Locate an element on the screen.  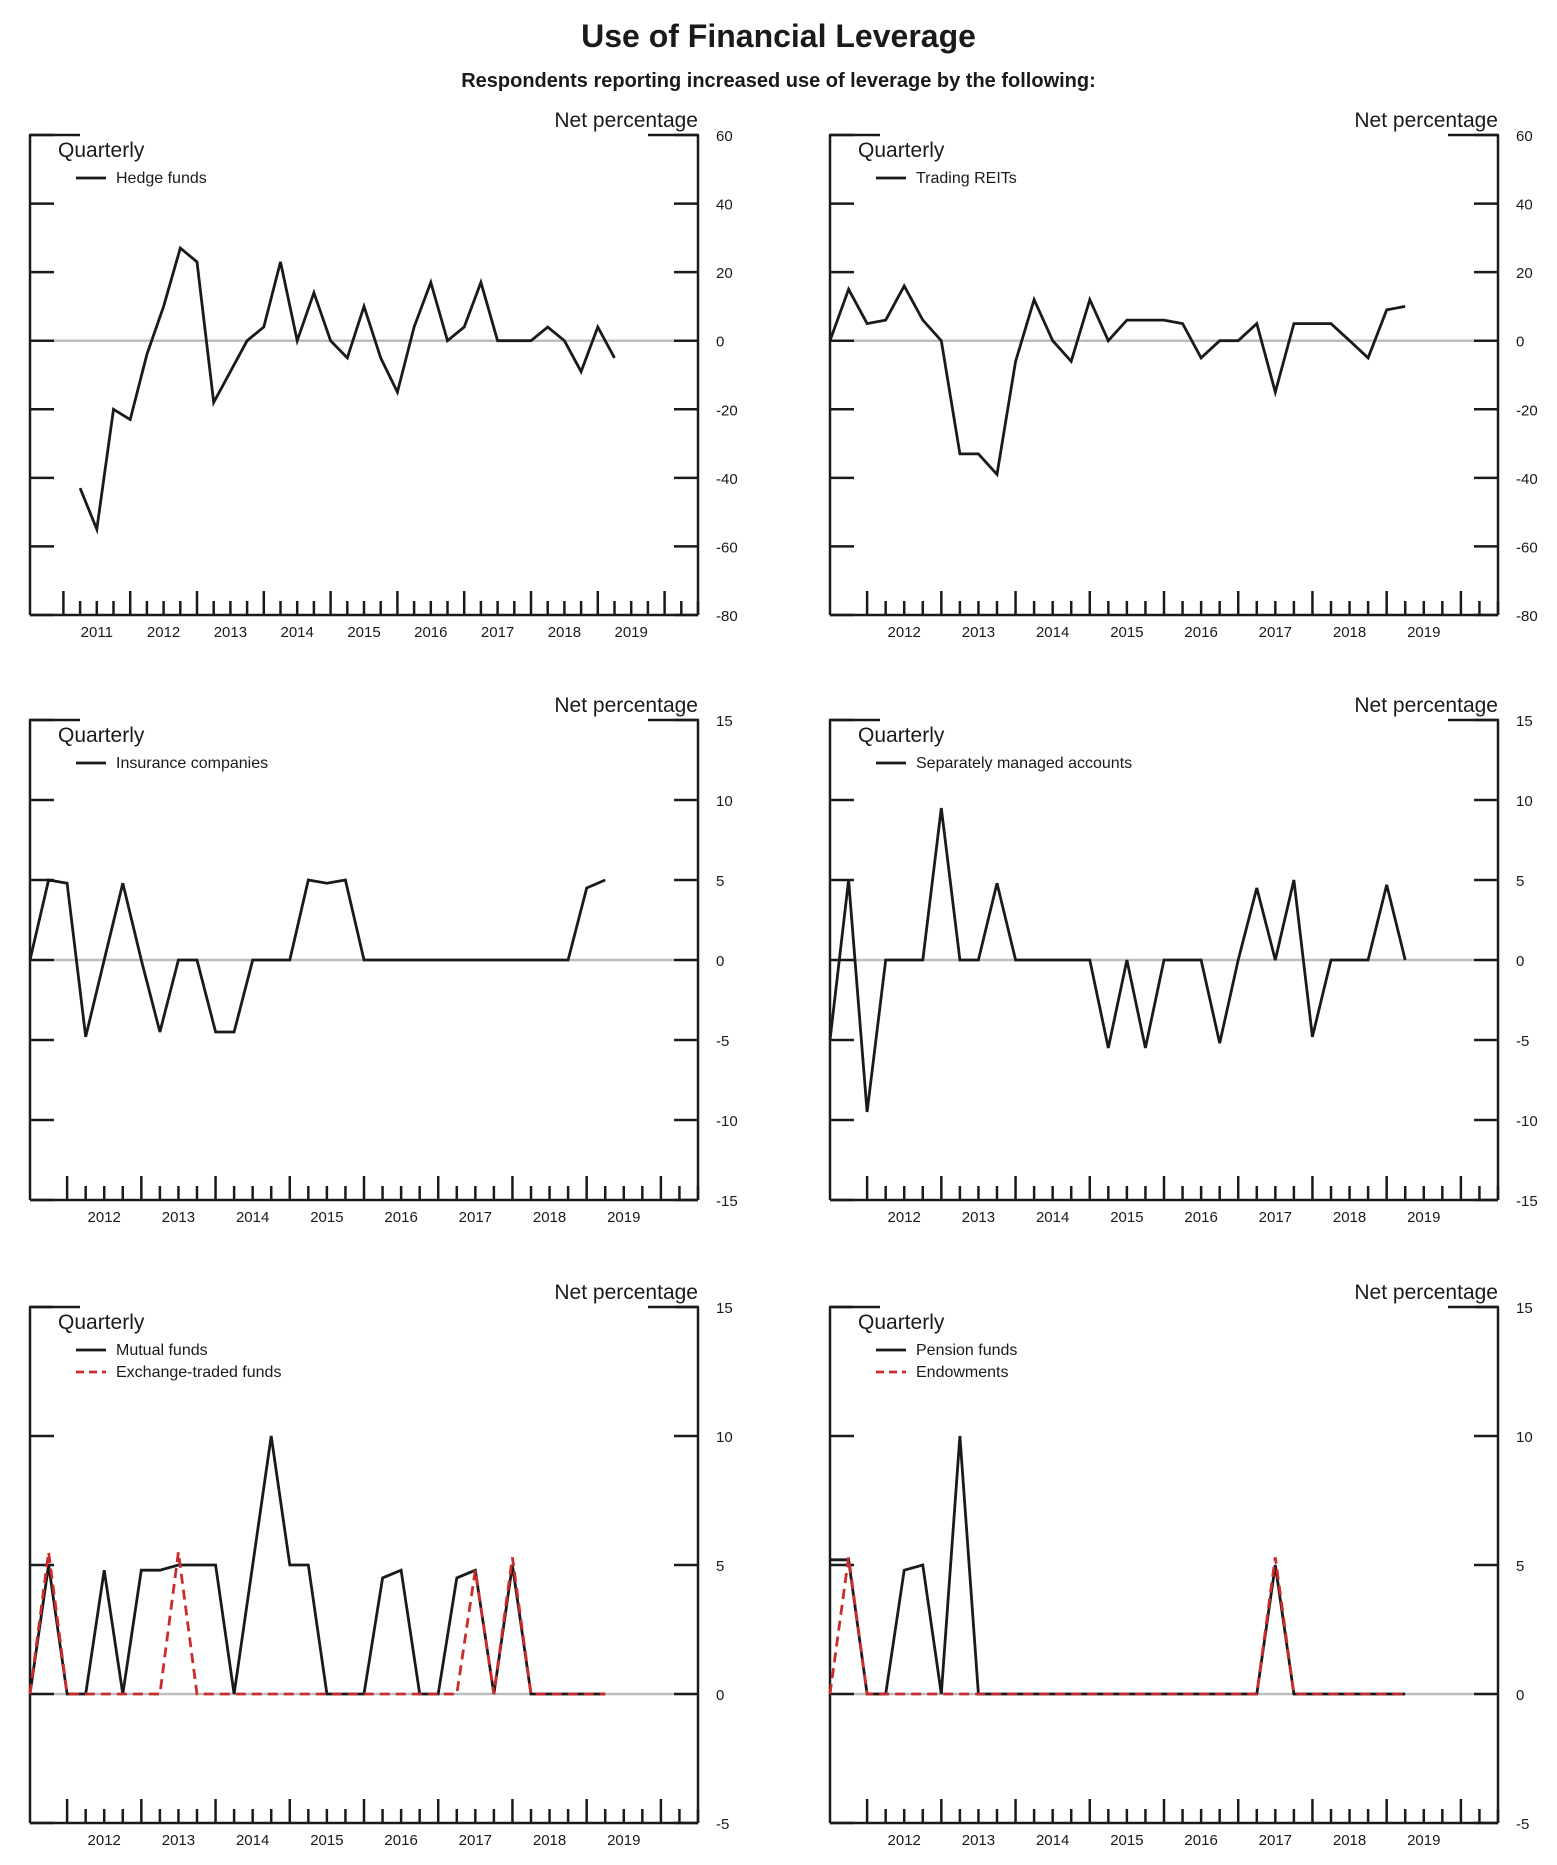
legend-label: Hedge funds is located at coordinates (161, 178).